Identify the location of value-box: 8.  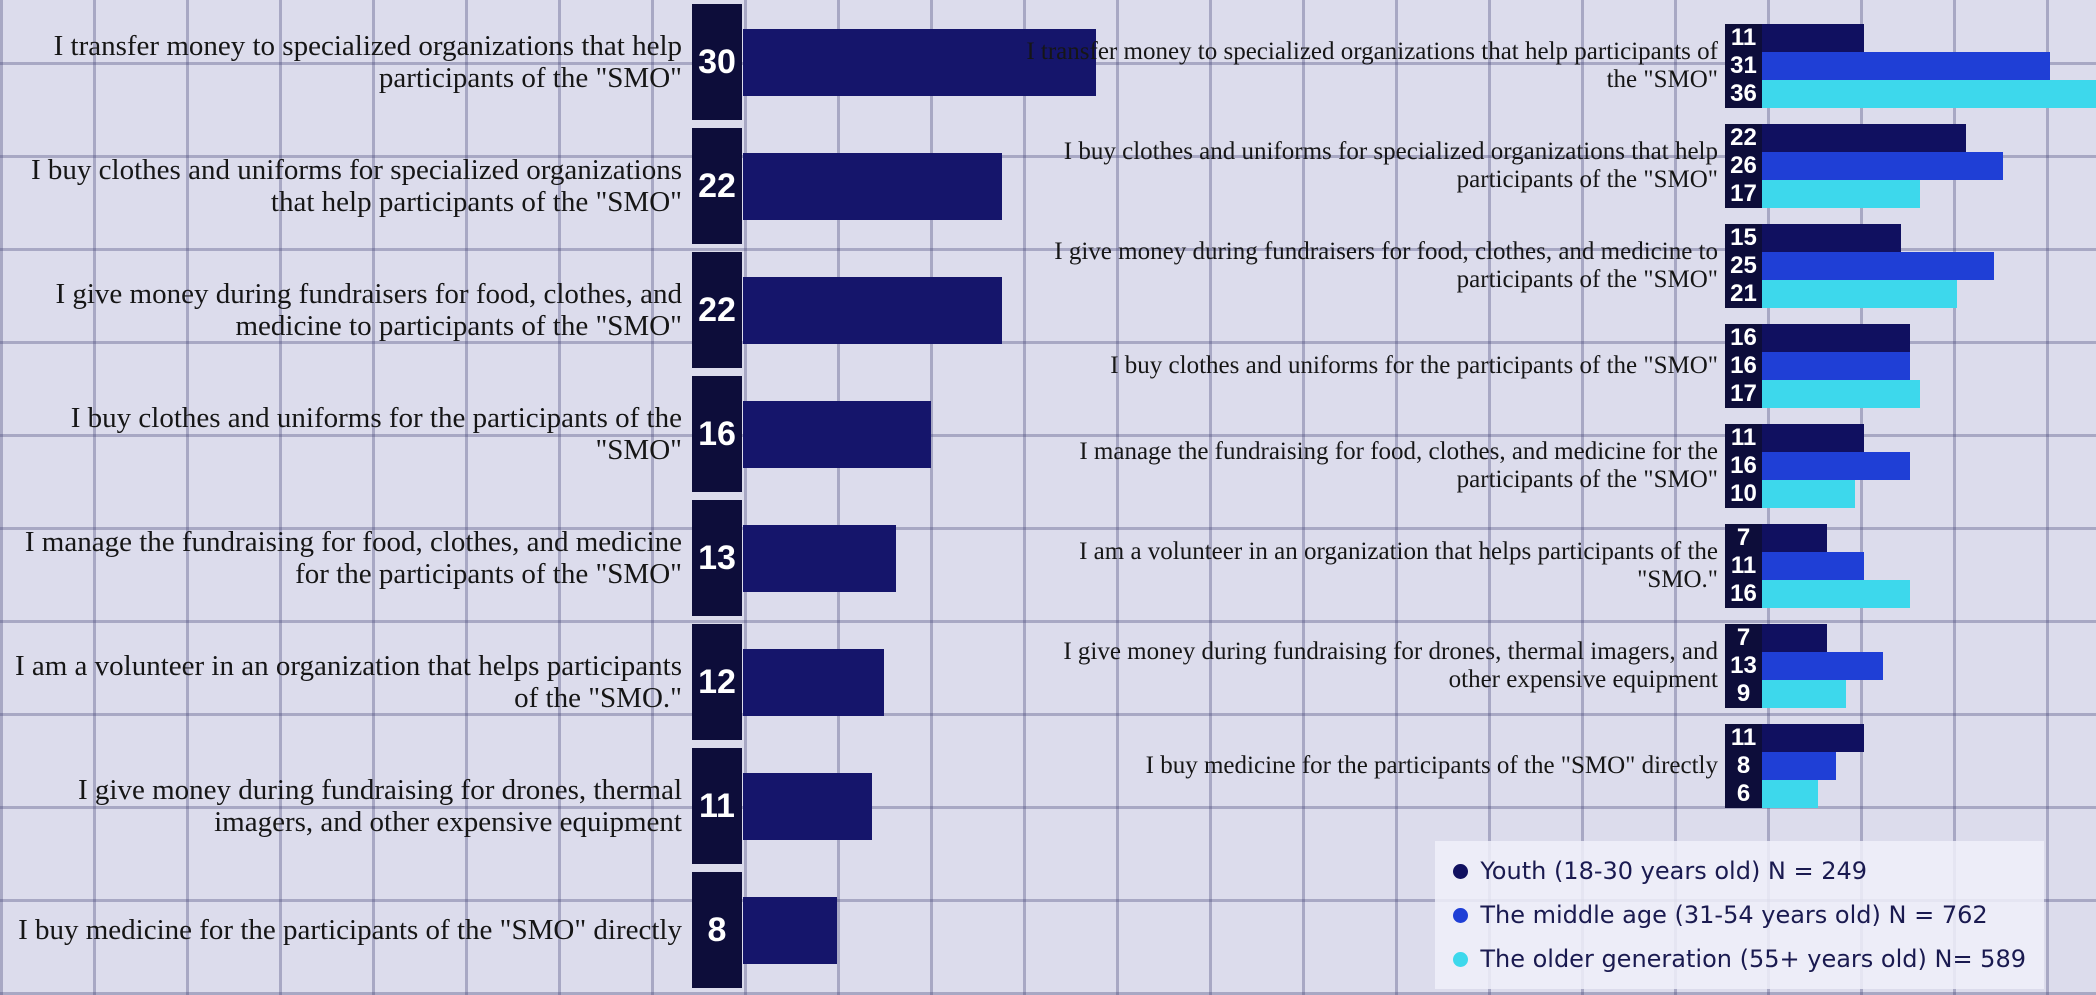
(717, 930).